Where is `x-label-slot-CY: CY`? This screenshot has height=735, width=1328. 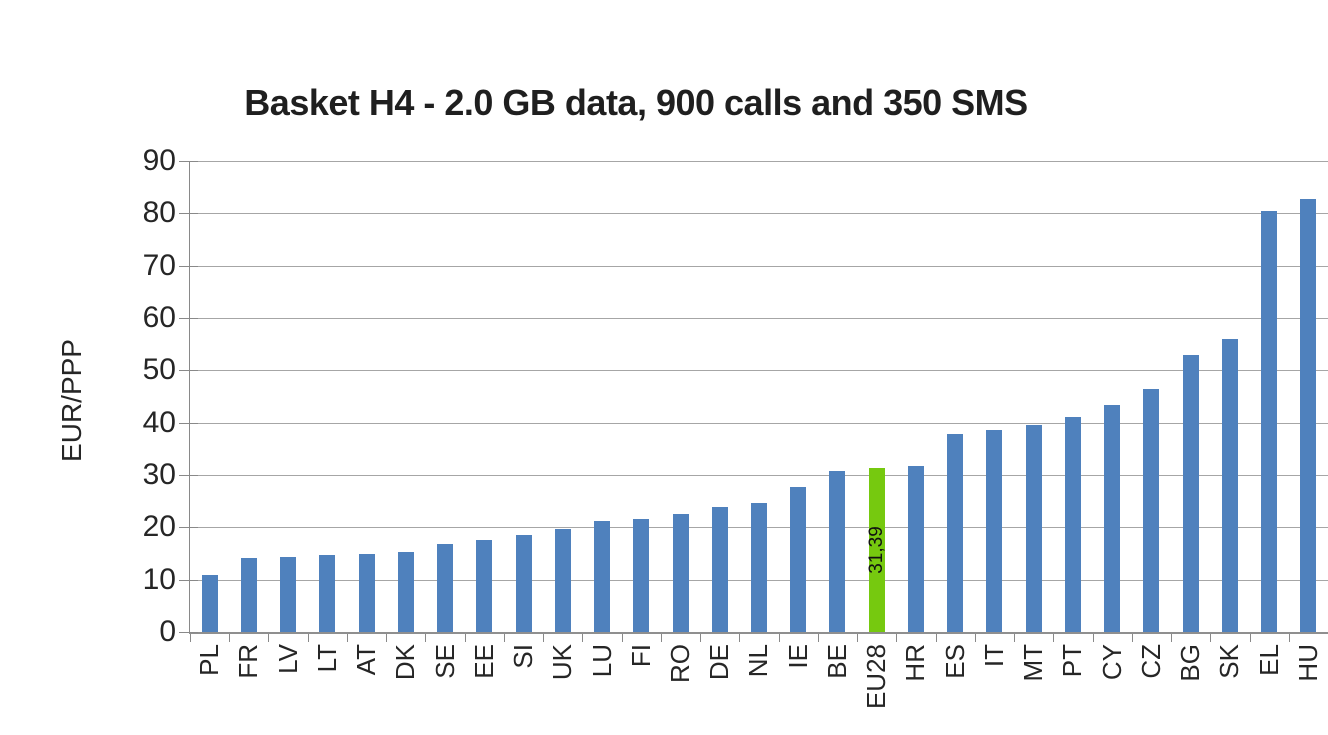 x-label-slot-CY: CY is located at coordinates (1112, 662).